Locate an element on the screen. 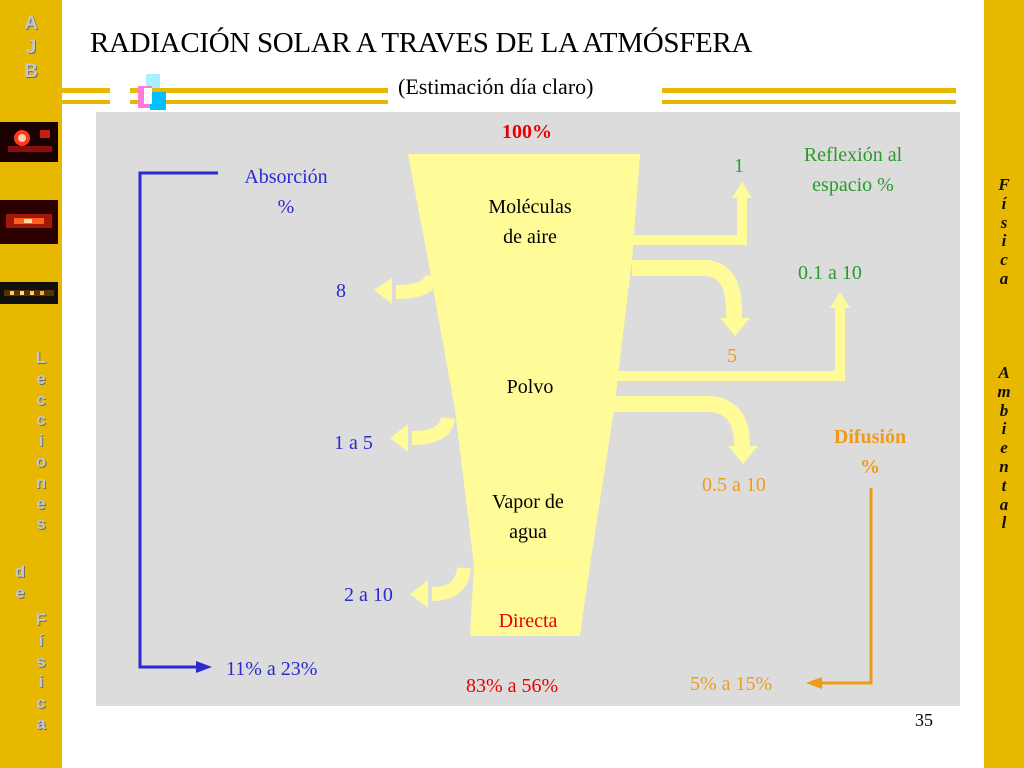  diffusion-bracket is located at coordinates (846, 586).